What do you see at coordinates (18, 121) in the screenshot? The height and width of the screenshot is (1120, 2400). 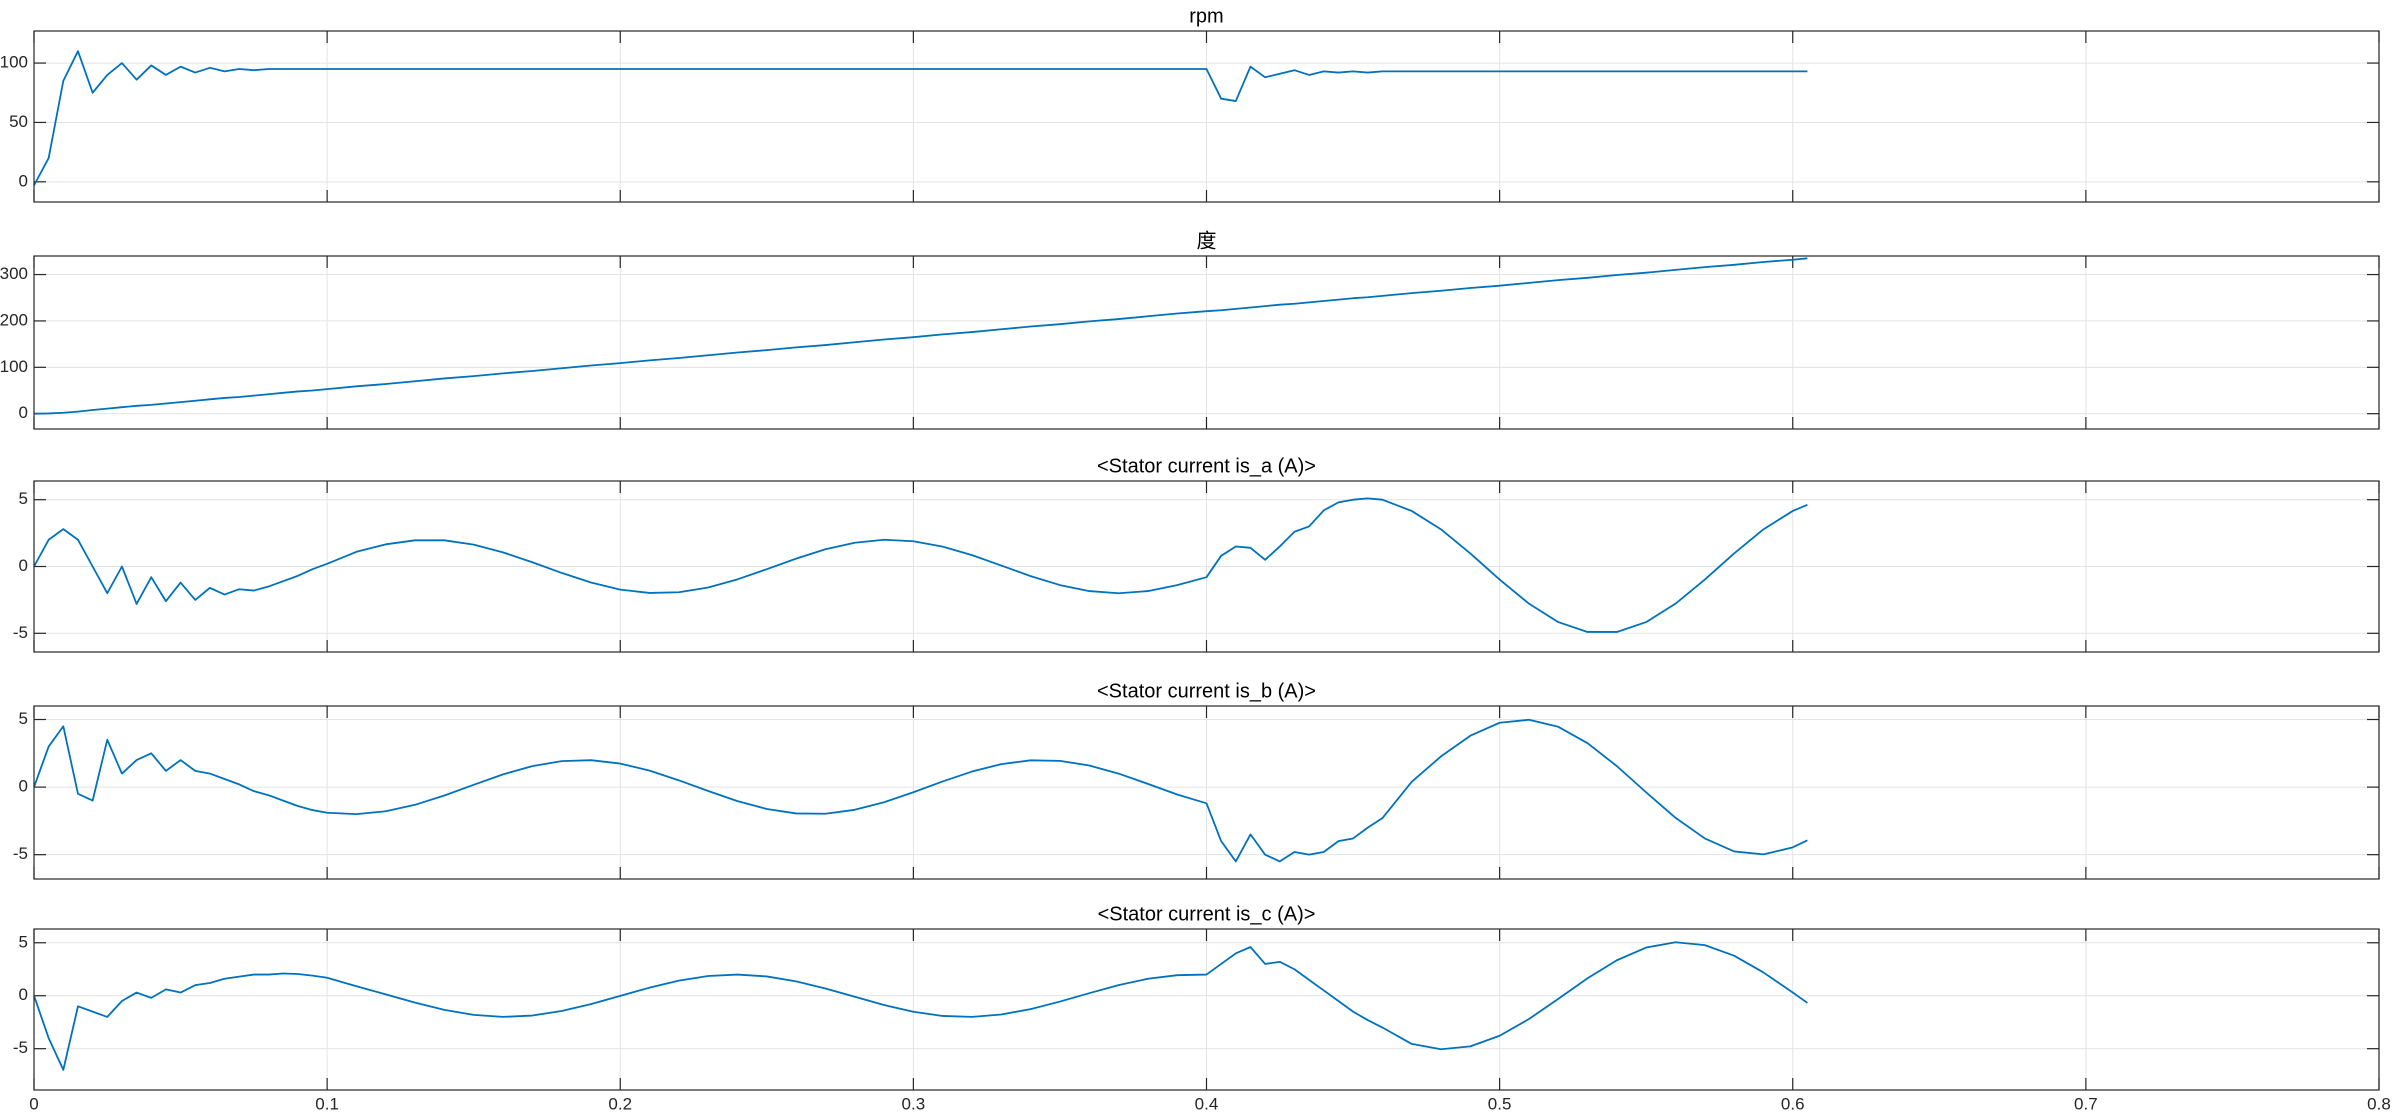 I see `y-tick-label: 50` at bounding box center [18, 121].